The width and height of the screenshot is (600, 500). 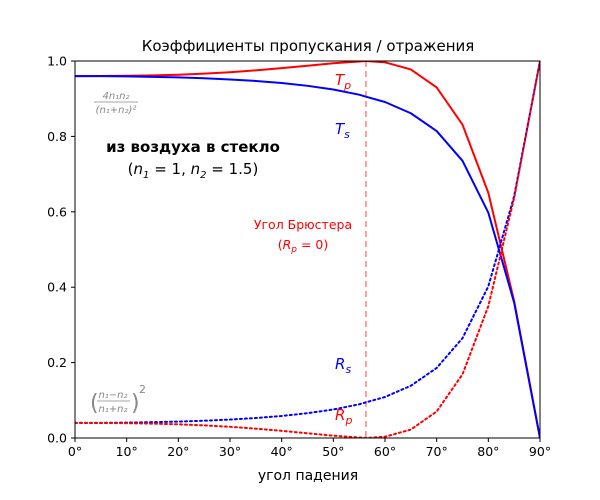 I want to click on label-Rp: Rp, so click(x=343, y=416).